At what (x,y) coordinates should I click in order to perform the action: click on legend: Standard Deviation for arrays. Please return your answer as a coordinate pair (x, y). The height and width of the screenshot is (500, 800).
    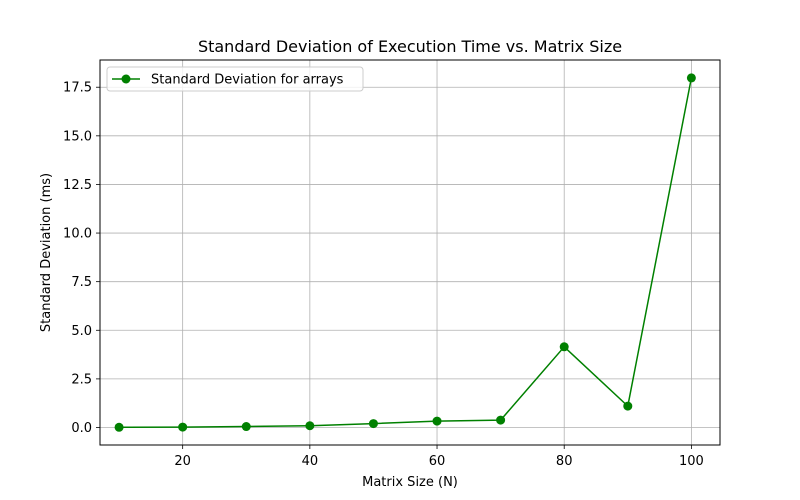
    Looking at the image, I should click on (235, 79).